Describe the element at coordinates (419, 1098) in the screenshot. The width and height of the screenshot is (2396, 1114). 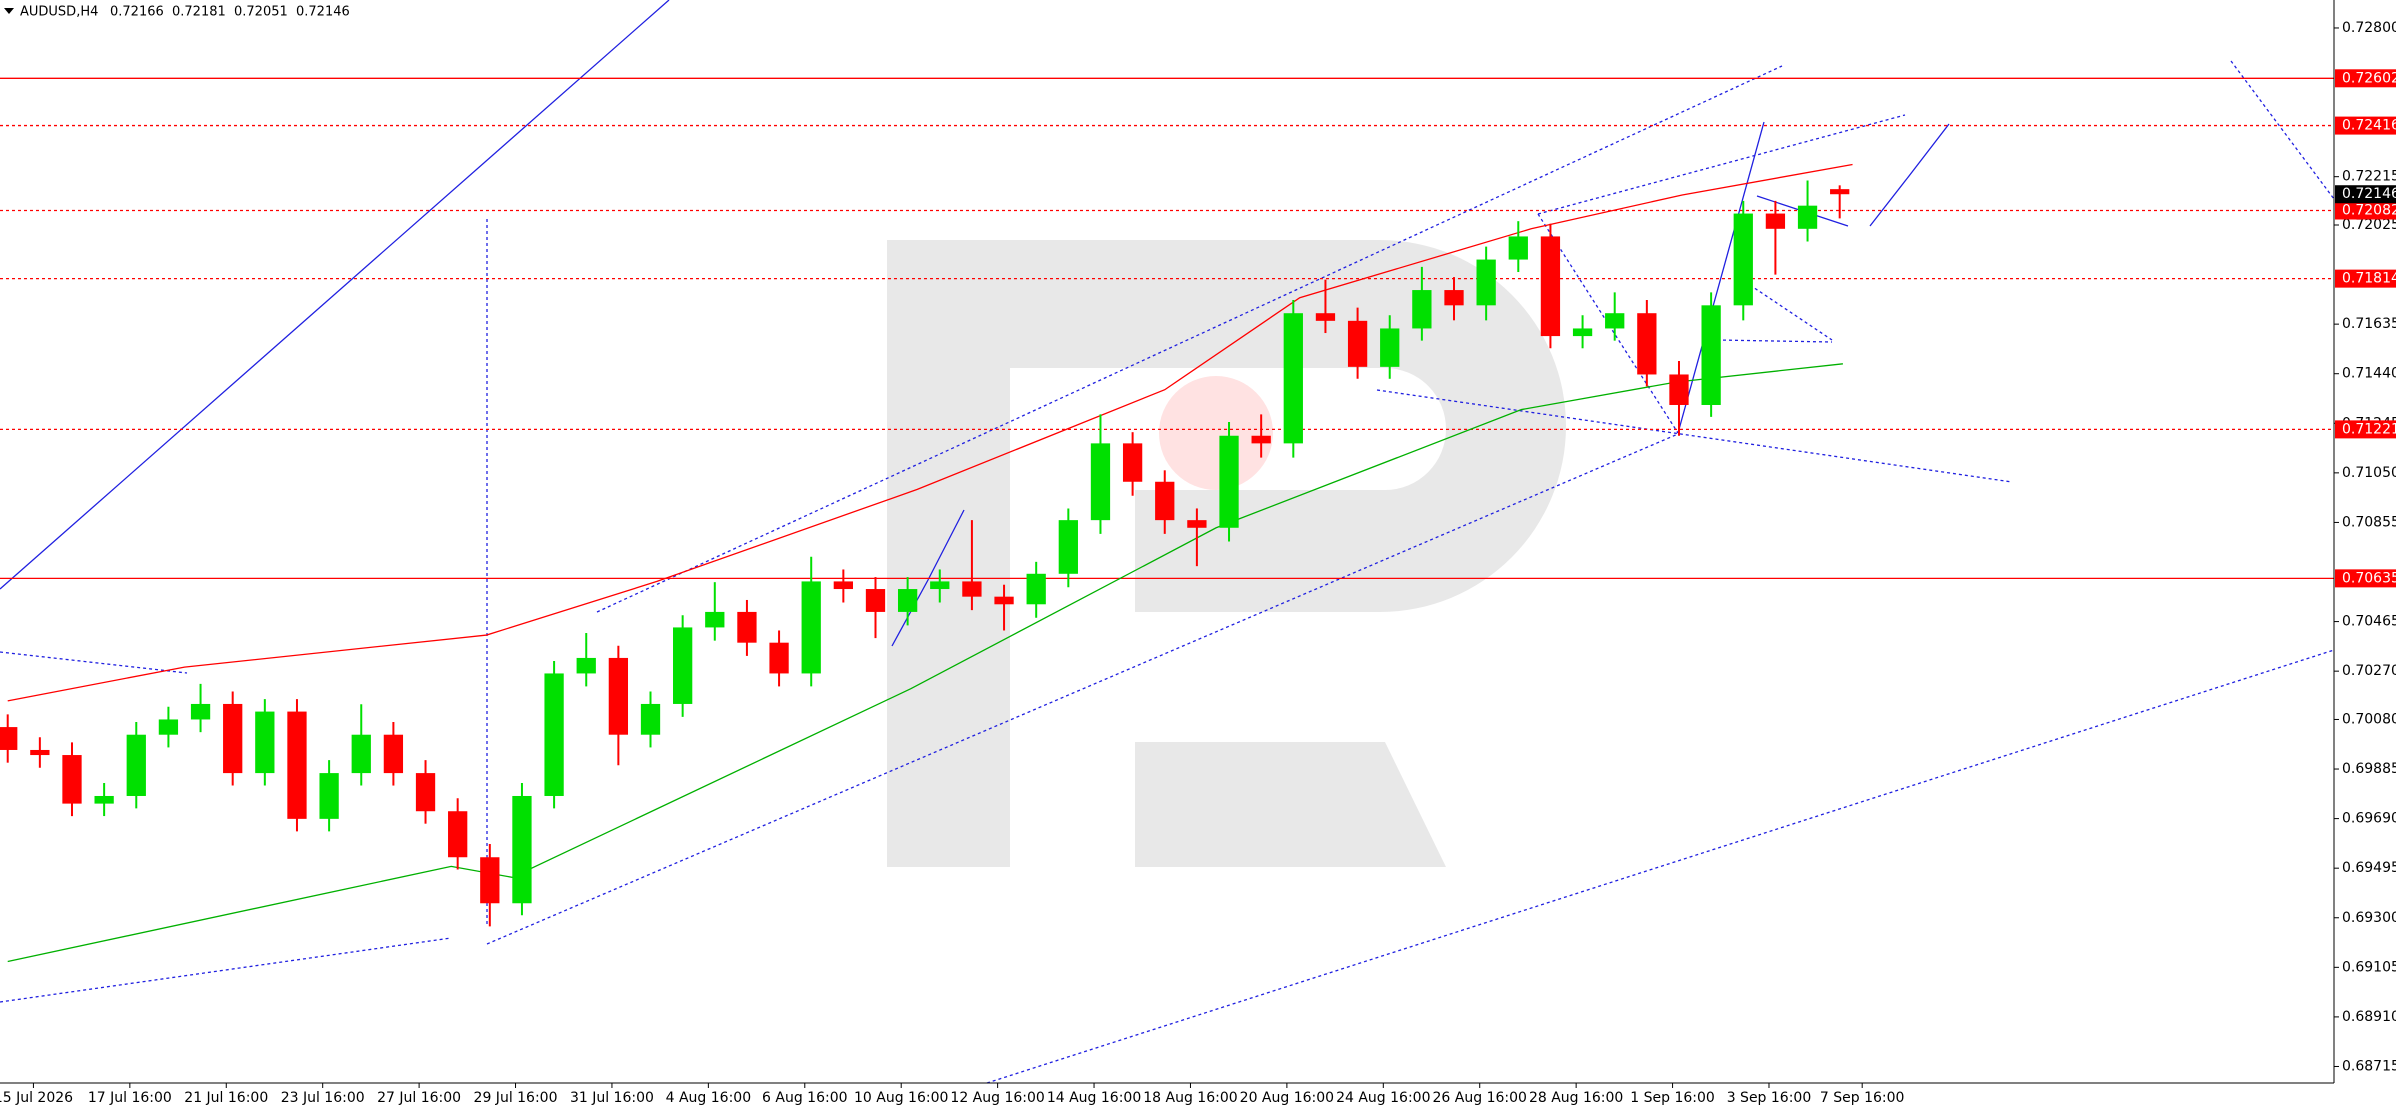
I see `x-tick-label: 27 Jul 16:00` at that location.